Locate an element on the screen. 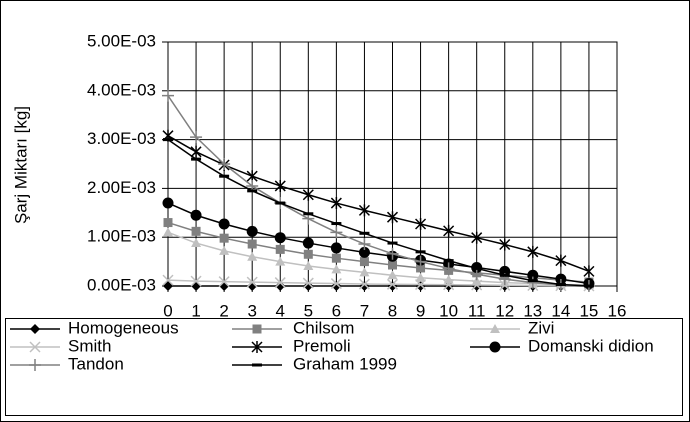 This screenshot has width=690, height=422. x-tick-label: 14 is located at coordinates (560, 310).